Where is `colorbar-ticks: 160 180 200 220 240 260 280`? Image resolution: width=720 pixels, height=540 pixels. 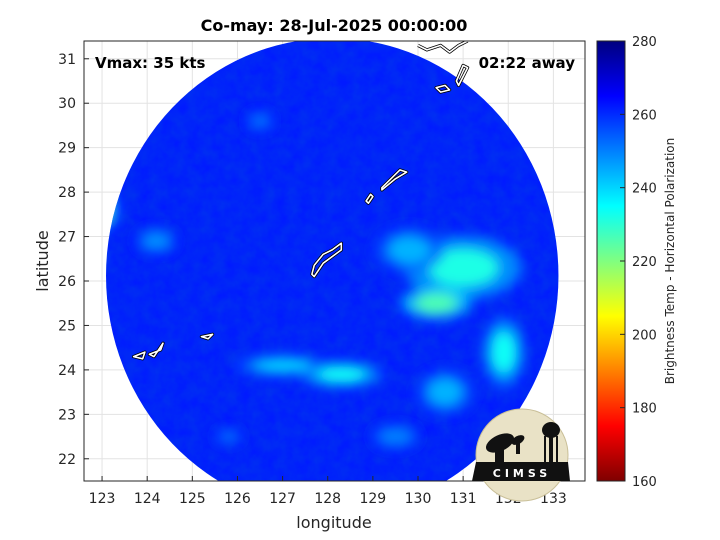
colorbar-ticks: 160 180 200 220 240 260 280 is located at coordinates (638, 262).